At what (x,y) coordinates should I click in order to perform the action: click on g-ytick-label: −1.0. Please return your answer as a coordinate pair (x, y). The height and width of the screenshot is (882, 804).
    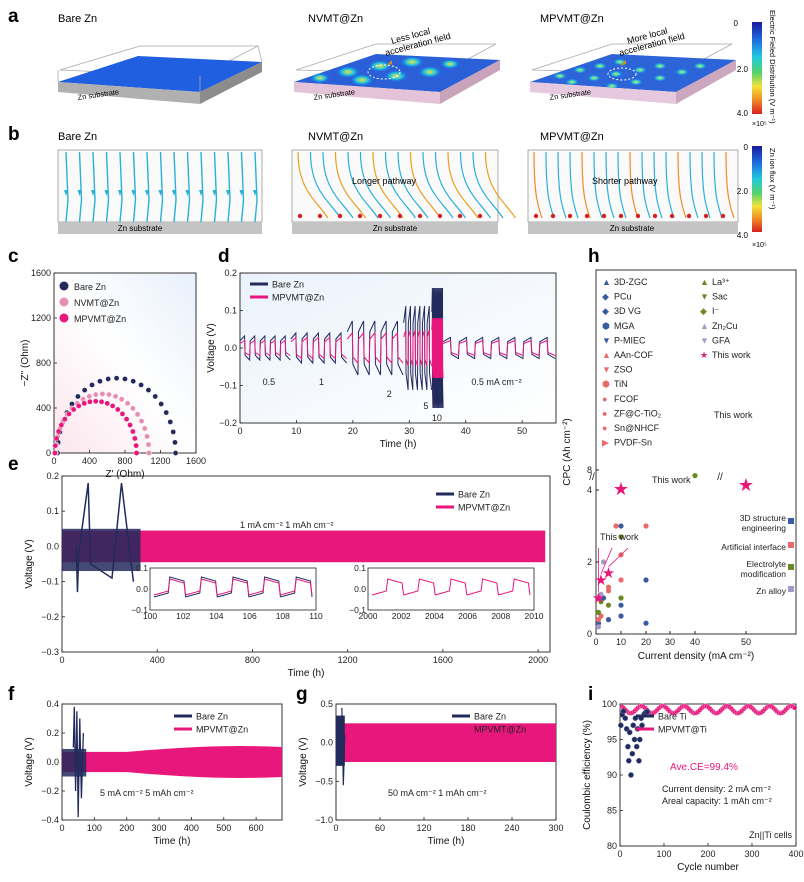
    Looking at the image, I should click on (324, 820).